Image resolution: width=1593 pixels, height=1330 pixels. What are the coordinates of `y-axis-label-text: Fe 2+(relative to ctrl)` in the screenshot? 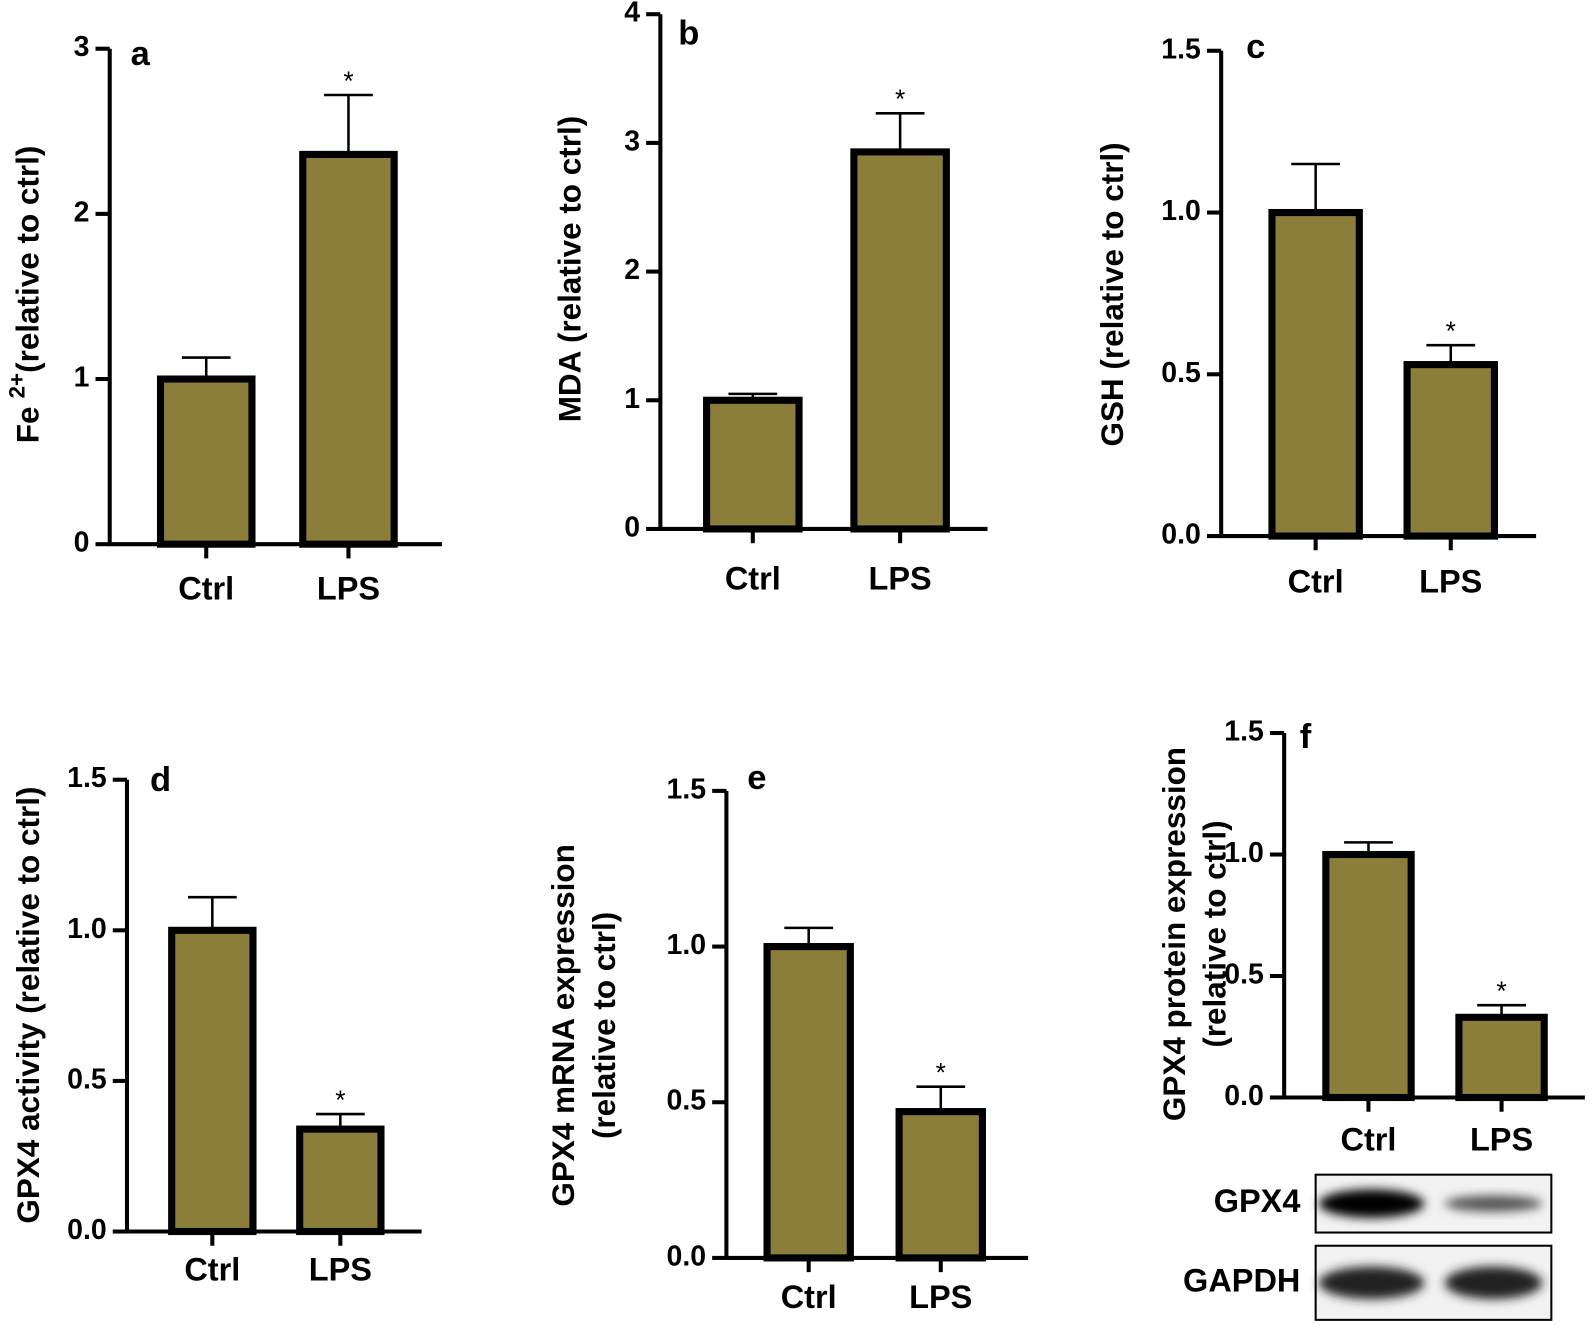 It's located at (25, 295).